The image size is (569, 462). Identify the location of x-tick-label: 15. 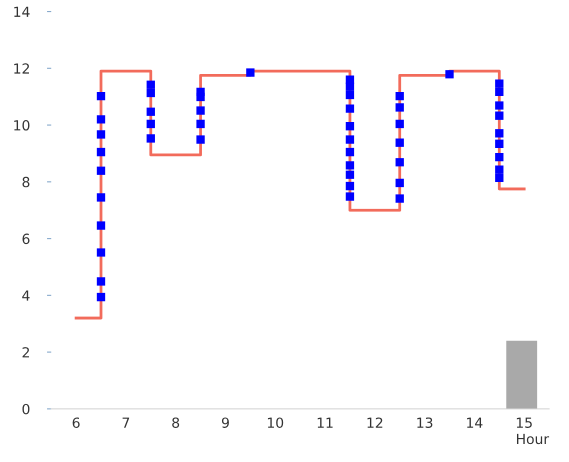
(524, 423).